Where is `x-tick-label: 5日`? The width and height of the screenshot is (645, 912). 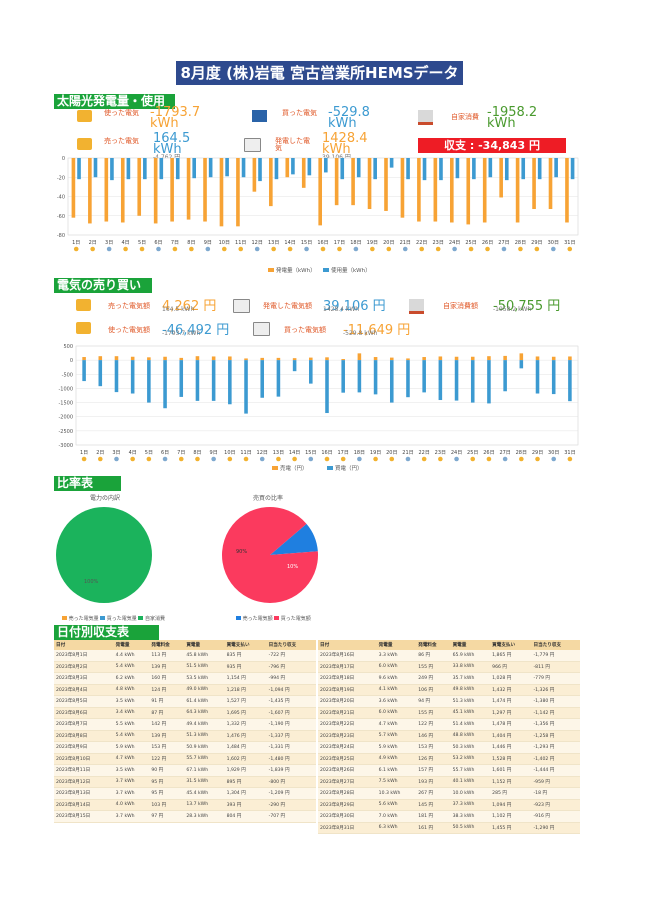 x-tick-label: 5日 is located at coordinates (142, 243).